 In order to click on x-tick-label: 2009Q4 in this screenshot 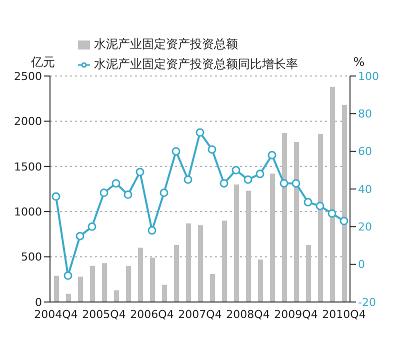, I will do `click(296, 314)`.